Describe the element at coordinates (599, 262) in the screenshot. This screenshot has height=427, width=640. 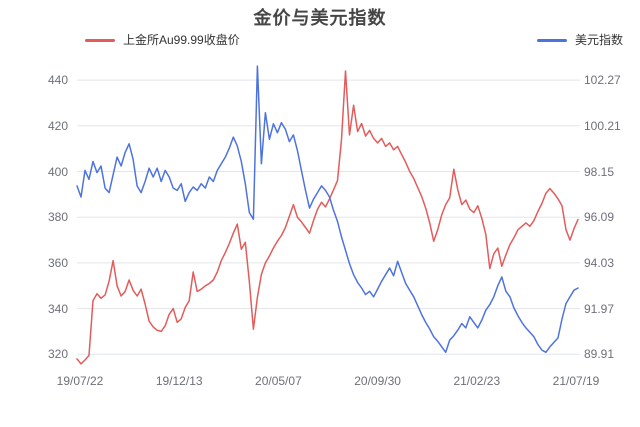
I see `y-axis-right-tick-label: 94.03` at that location.